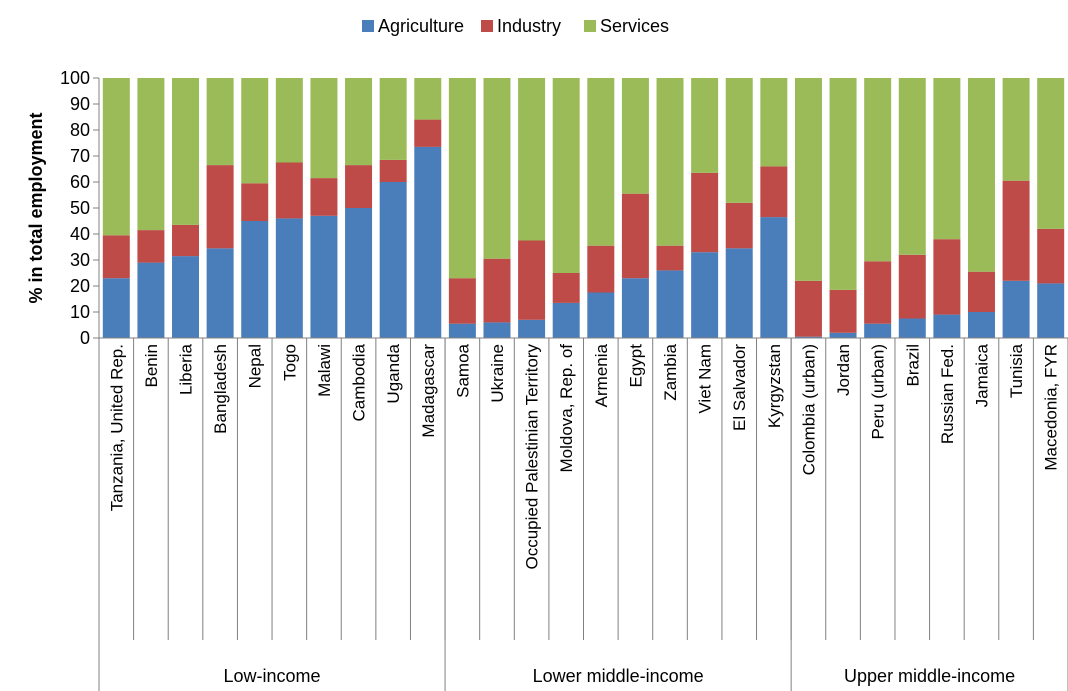 Image resolution: width=1068 pixels, height=691 pixels. What do you see at coordinates (393, 373) in the screenshot?
I see `x-tick-label-uganda: Uganda` at bounding box center [393, 373].